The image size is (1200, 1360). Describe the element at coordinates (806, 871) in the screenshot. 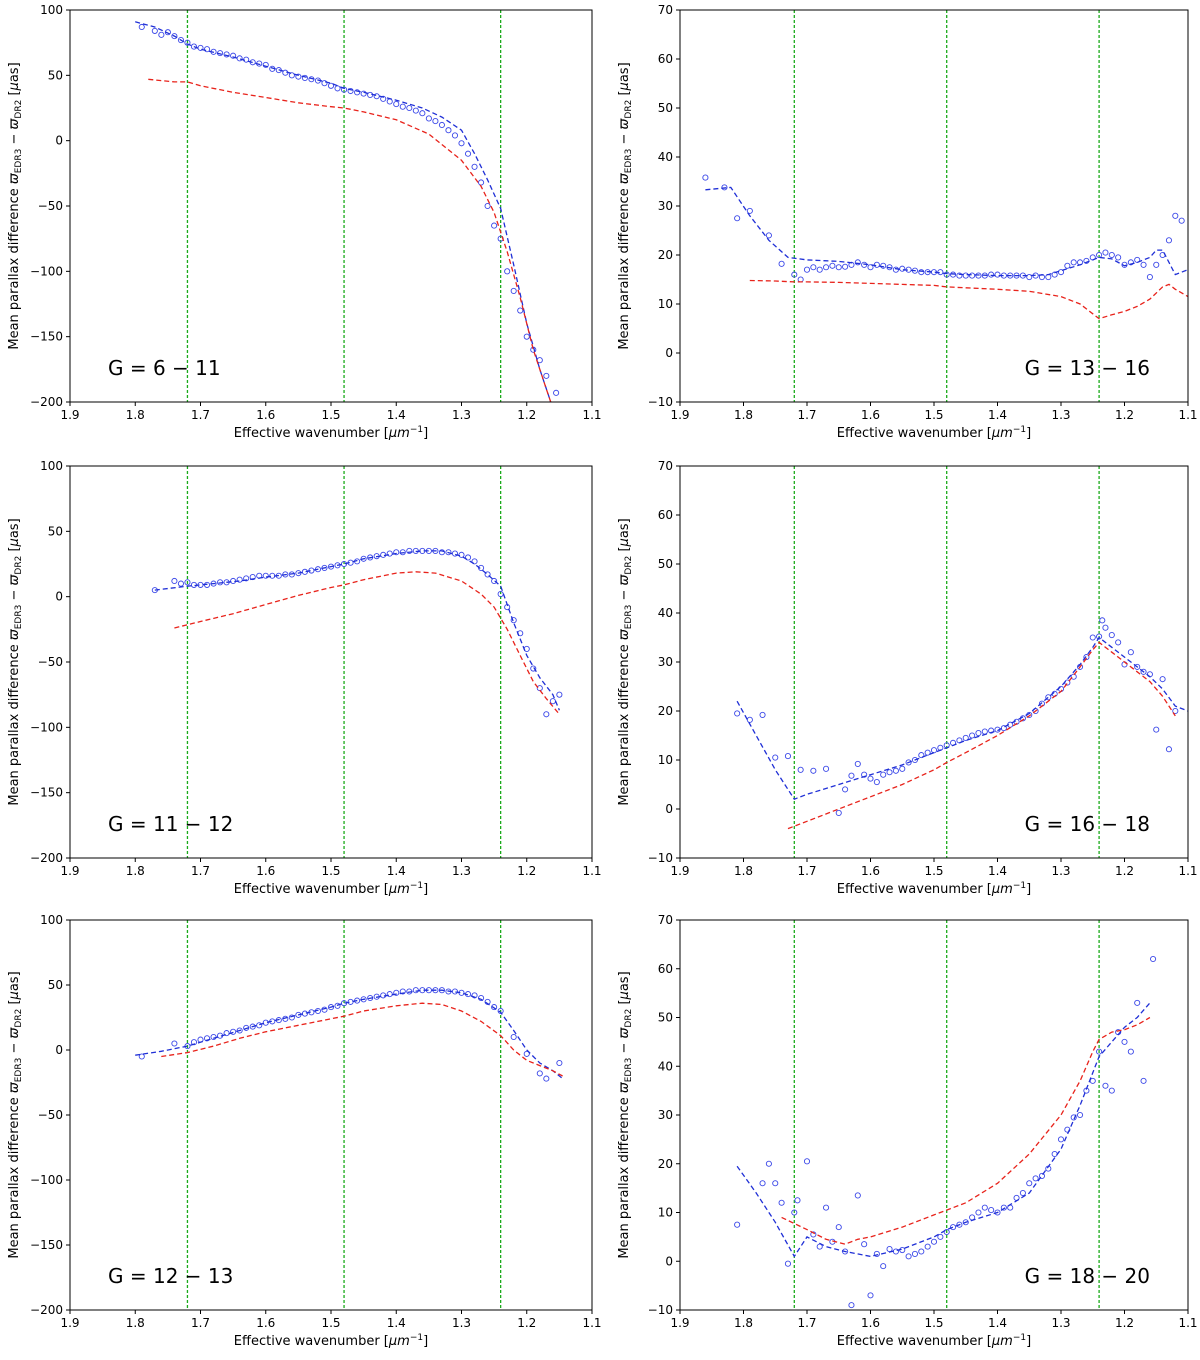

I see `x-tick-label: 1.7` at that location.